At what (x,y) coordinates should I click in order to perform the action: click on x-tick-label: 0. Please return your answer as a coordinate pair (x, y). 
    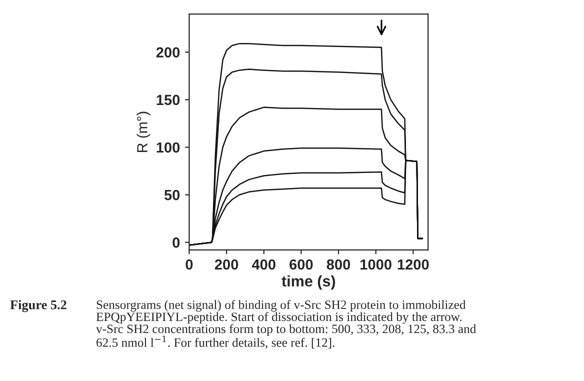
    Looking at the image, I should click on (189, 264).